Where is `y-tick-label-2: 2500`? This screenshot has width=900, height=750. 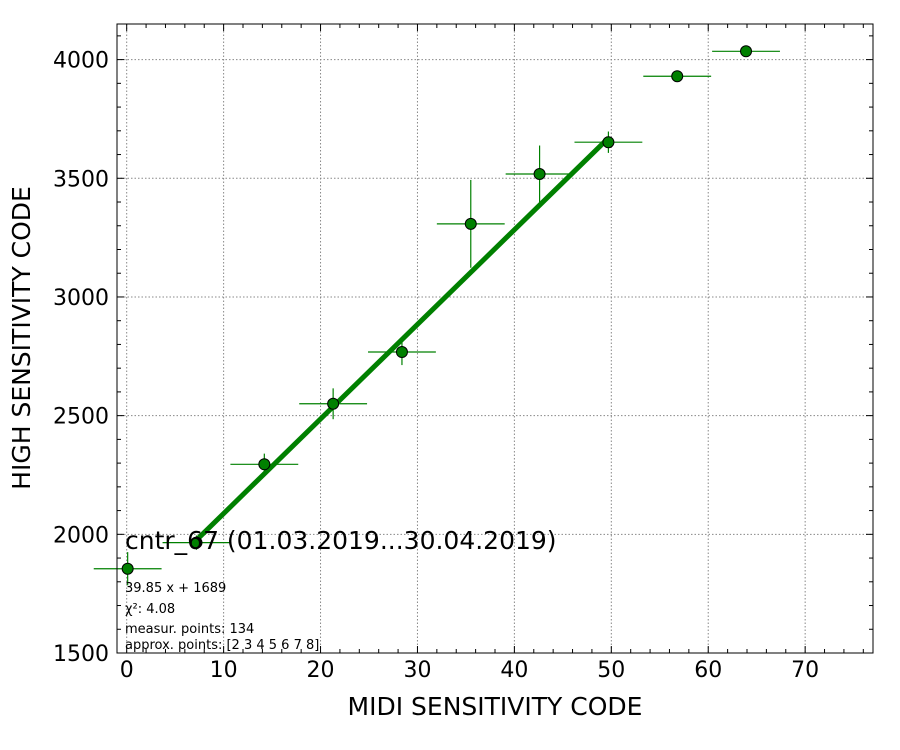 y-tick-label-2: 2500 is located at coordinates (81, 417).